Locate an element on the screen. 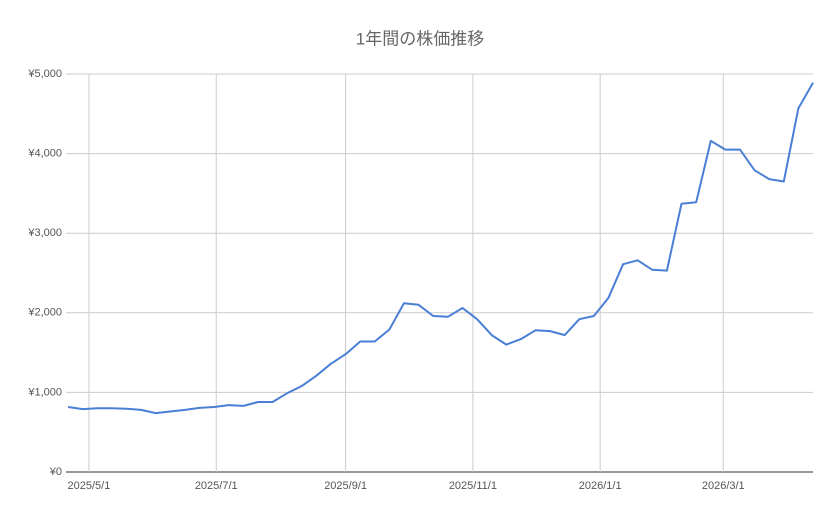  y-tick-label: ¥4,000 is located at coordinates (44, 154).